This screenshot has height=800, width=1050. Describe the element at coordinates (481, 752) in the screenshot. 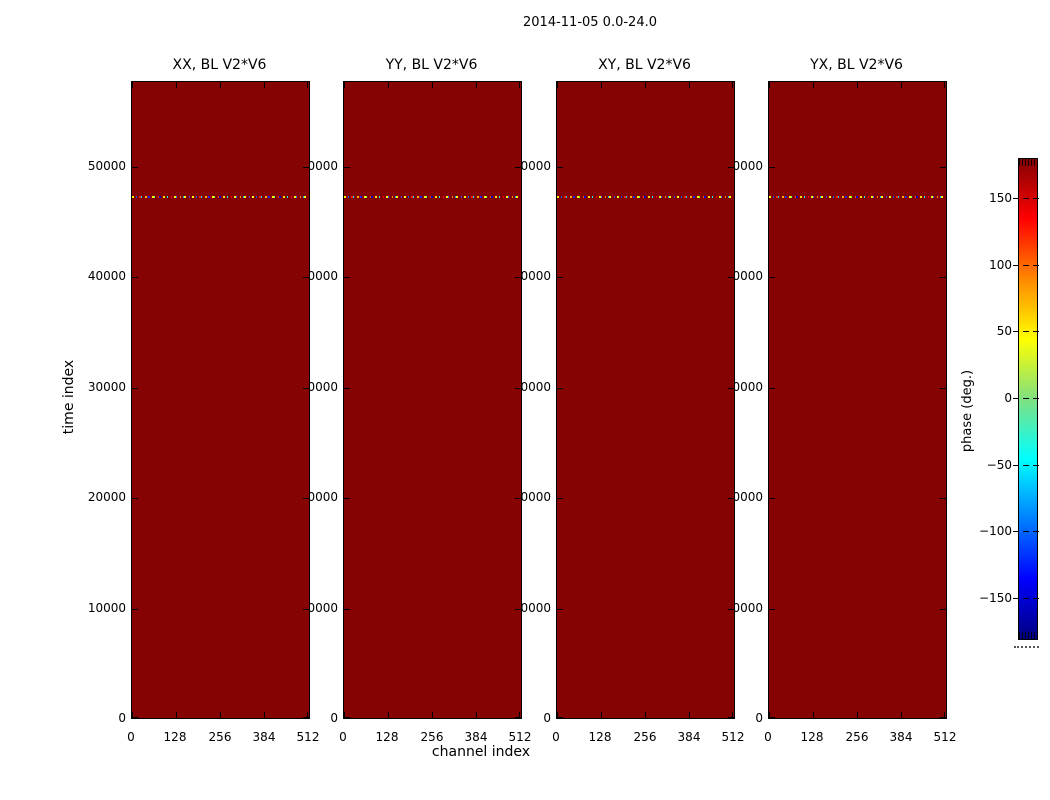

I see `x-axis-label: channel index` at that location.